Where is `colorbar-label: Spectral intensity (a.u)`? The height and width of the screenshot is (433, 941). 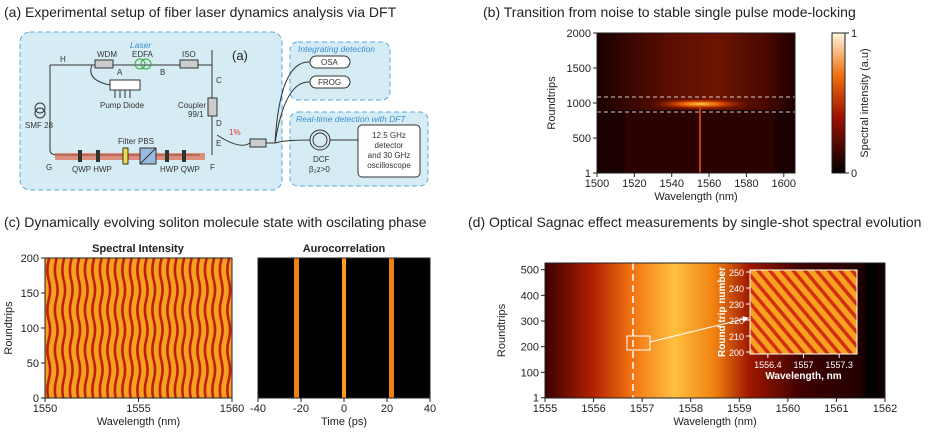 colorbar-label: Spectral intensity (a.u) is located at coordinates (865, 102).